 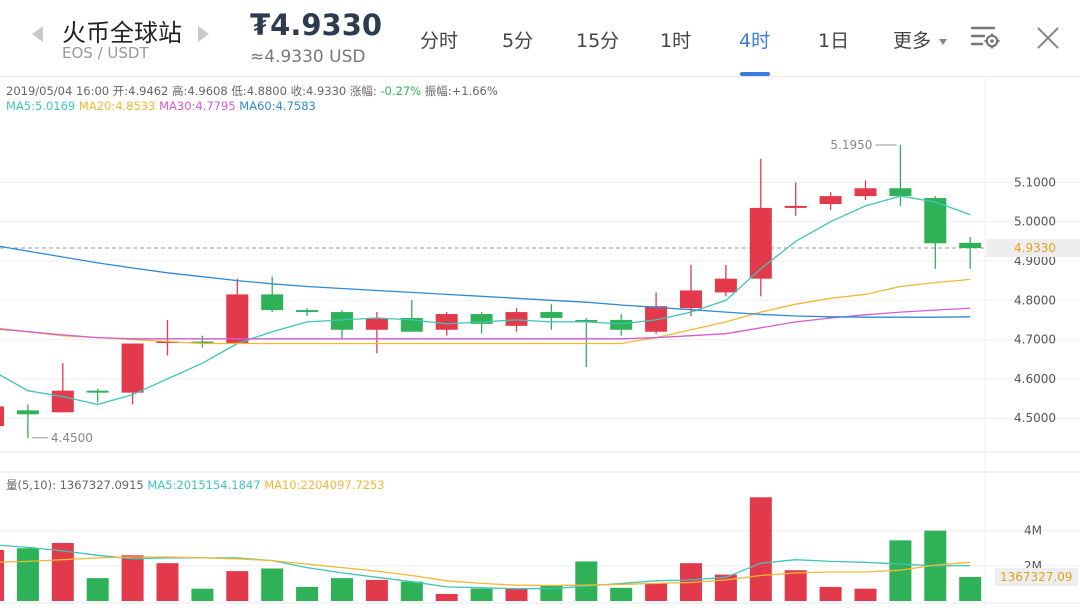 I want to click on trading-pair: EOS / USDT, so click(x=105, y=53).